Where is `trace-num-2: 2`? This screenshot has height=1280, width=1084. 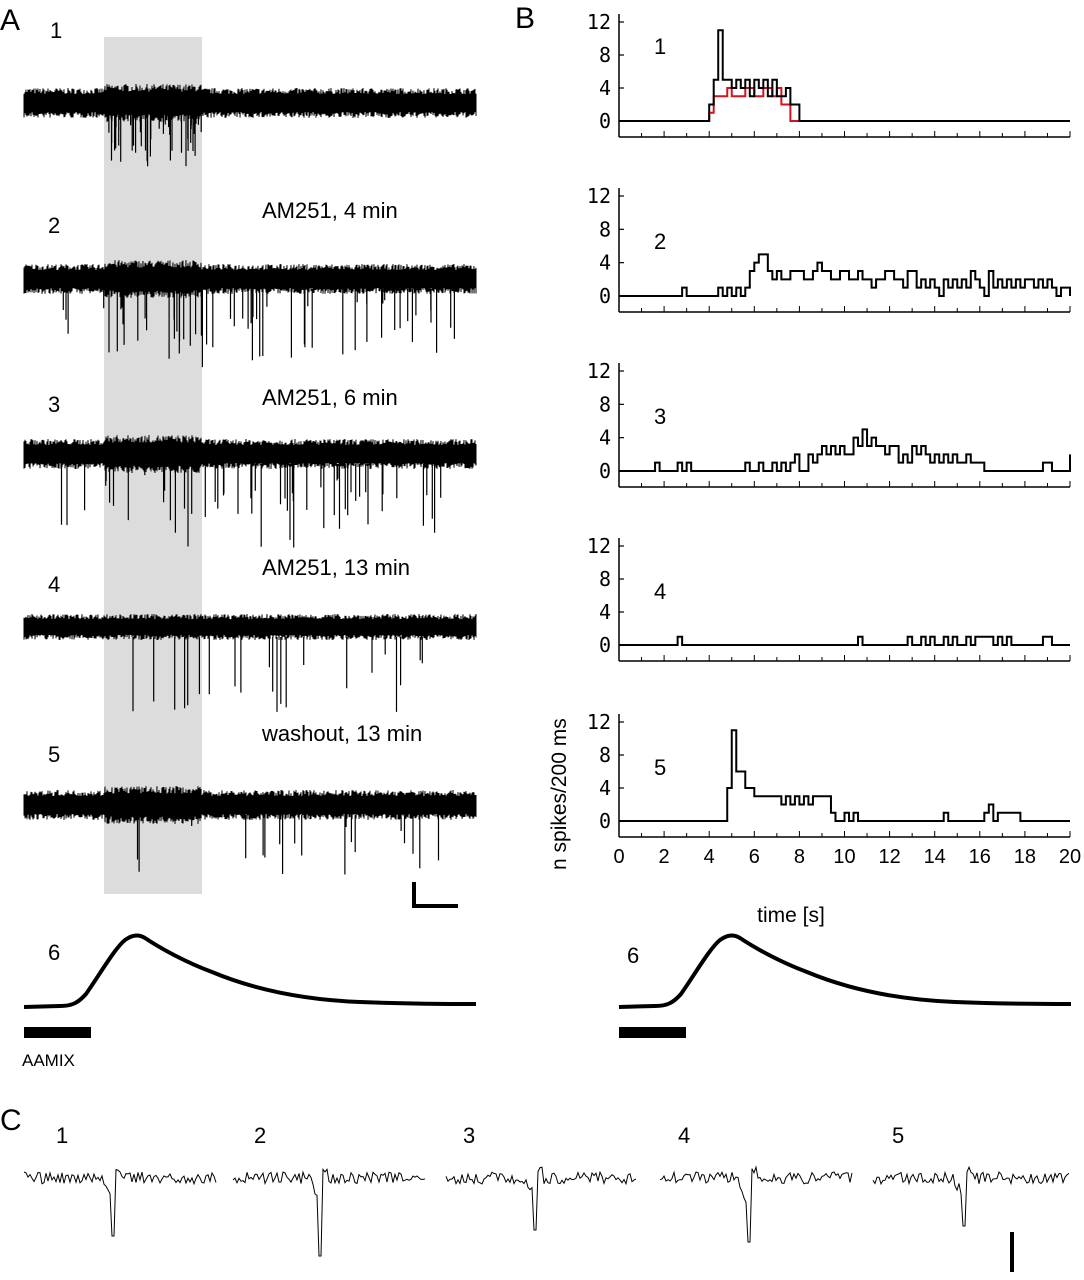
trace-num-2: 2 is located at coordinates (54, 225).